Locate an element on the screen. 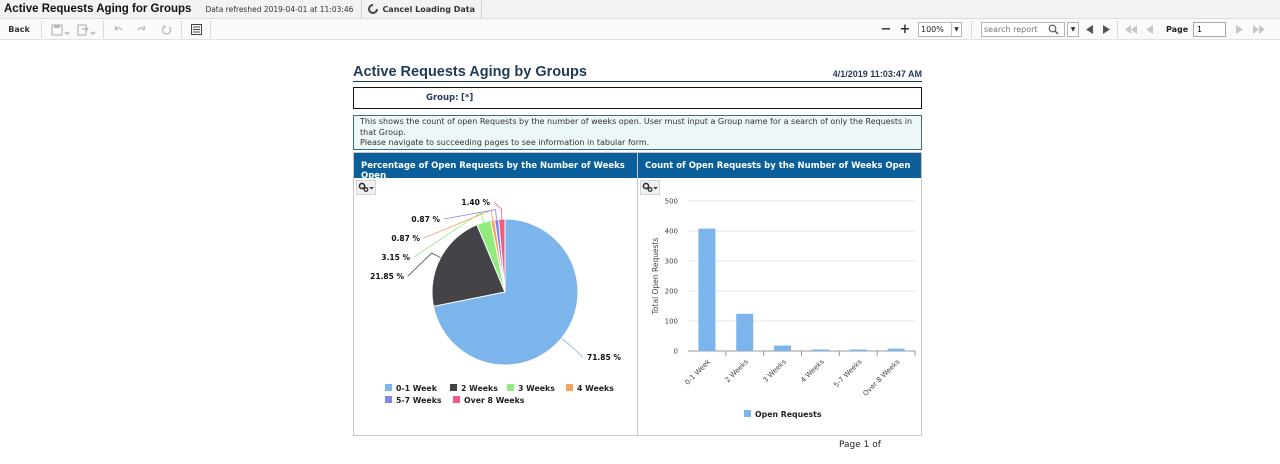 This screenshot has height=464, width=1280. legend-label: 2 Weeks is located at coordinates (479, 388).